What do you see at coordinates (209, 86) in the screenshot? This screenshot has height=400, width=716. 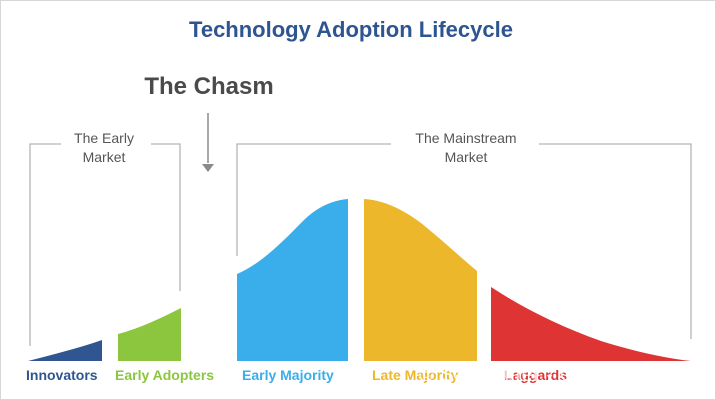 I see `chasm-label: The Chasm` at bounding box center [209, 86].